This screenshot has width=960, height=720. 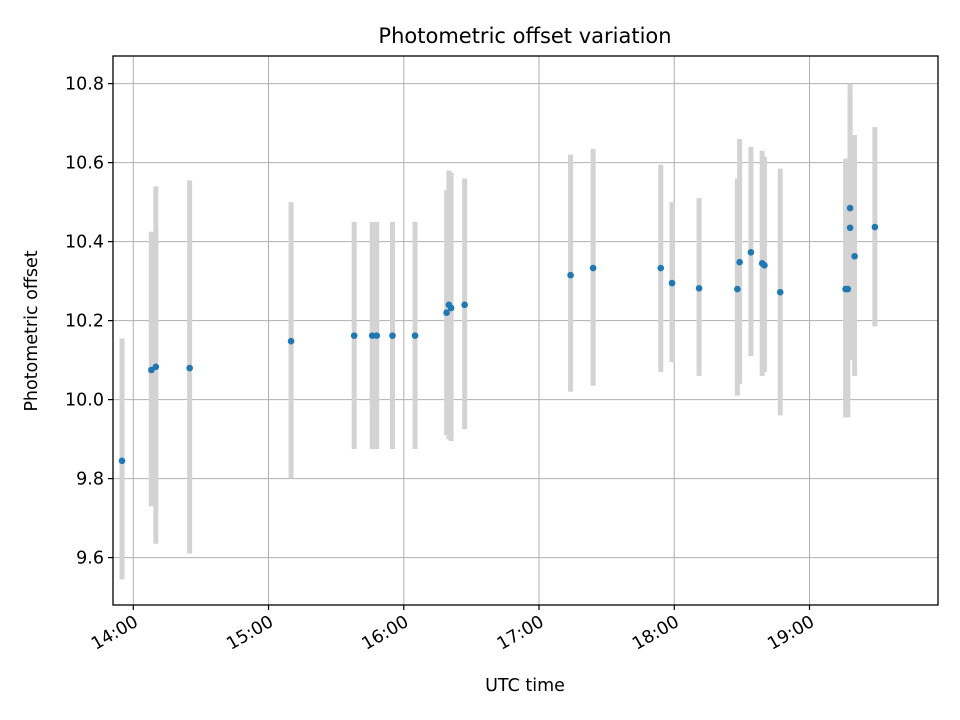 What do you see at coordinates (84, 164) in the screenshot?
I see `y-tick-label: 10.6` at bounding box center [84, 164].